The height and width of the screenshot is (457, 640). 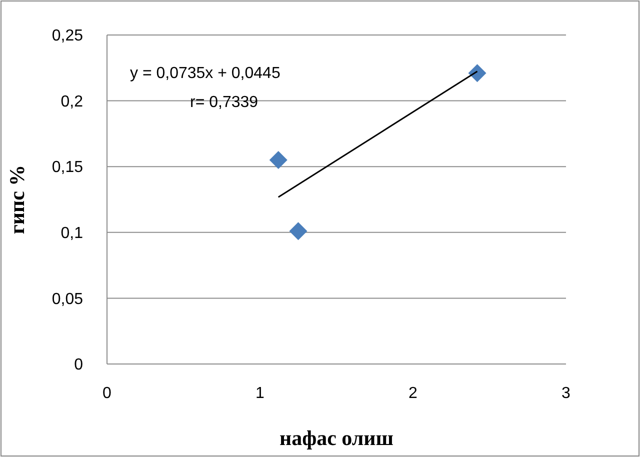 What do you see at coordinates (79, 365) in the screenshot?
I see `y-tick-label: 0` at bounding box center [79, 365].